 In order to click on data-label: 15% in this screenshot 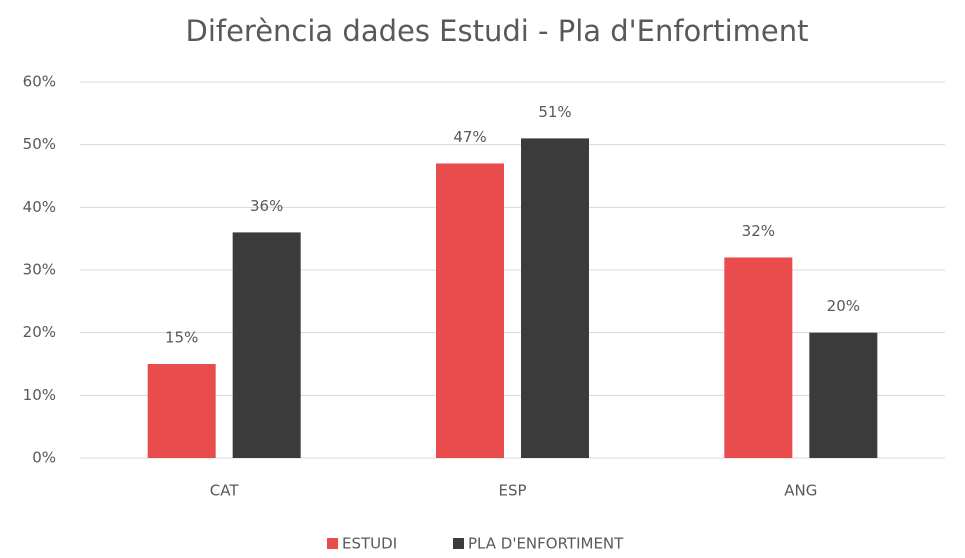, I will do `click(181, 338)`.